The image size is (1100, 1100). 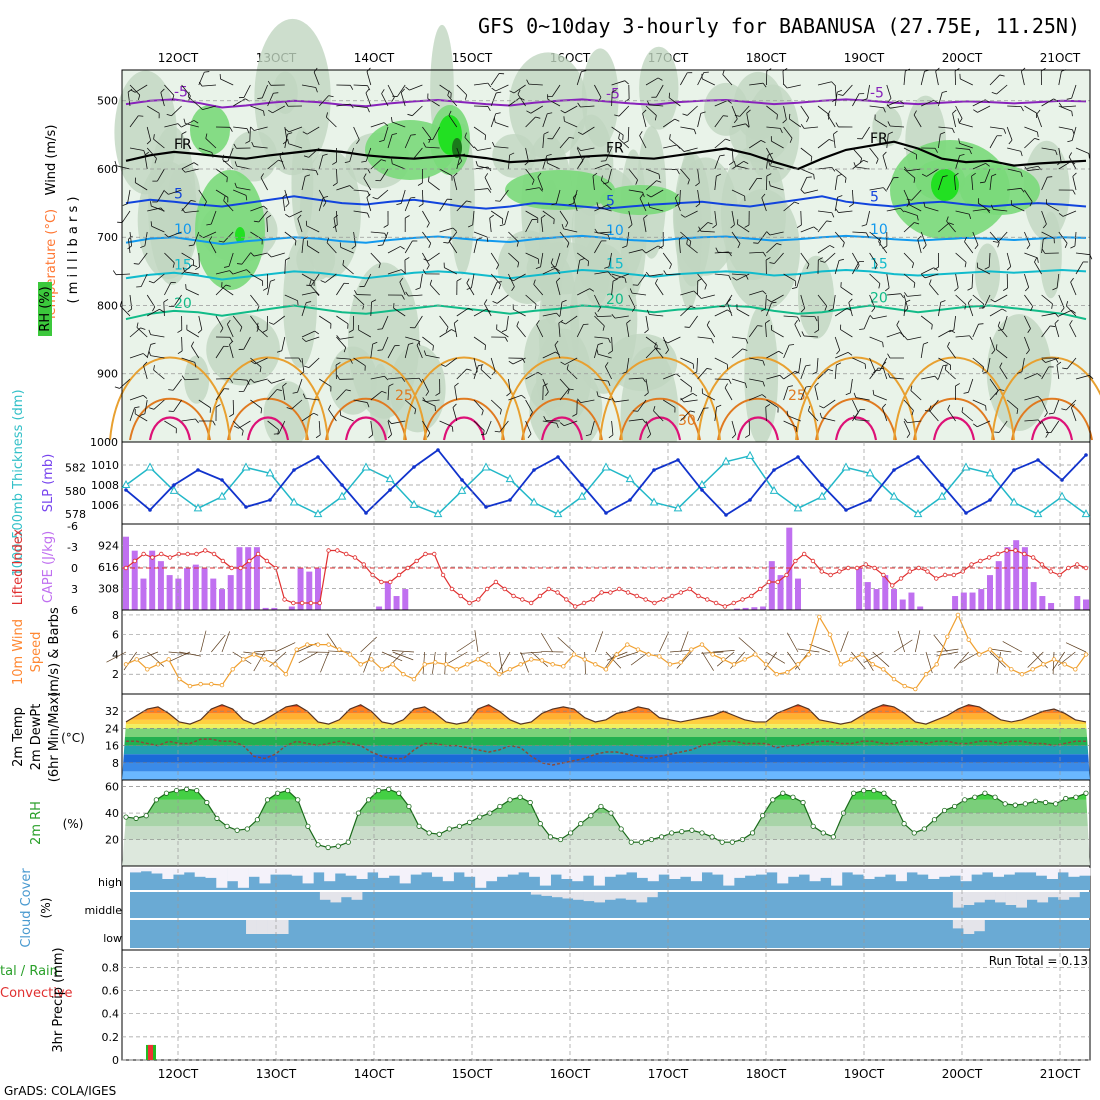 I want to click on rh-labels: 2m RH (%), so click(x=56, y=823).